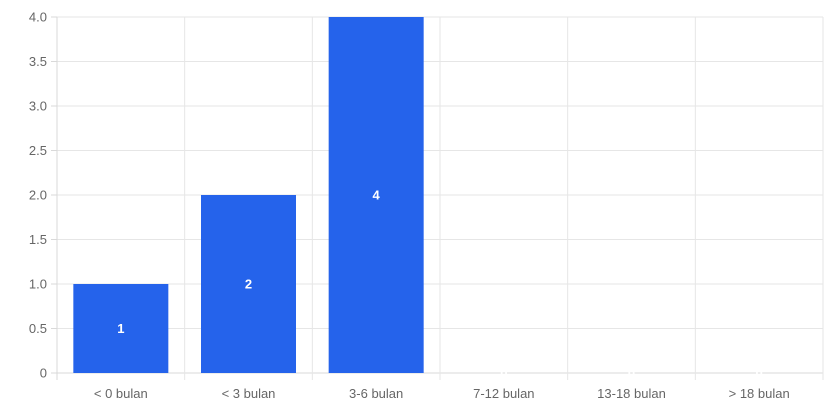 The height and width of the screenshot is (408, 832). Describe the element at coordinates (38, 284) in the screenshot. I see `y-tick-label: 1.0` at that location.